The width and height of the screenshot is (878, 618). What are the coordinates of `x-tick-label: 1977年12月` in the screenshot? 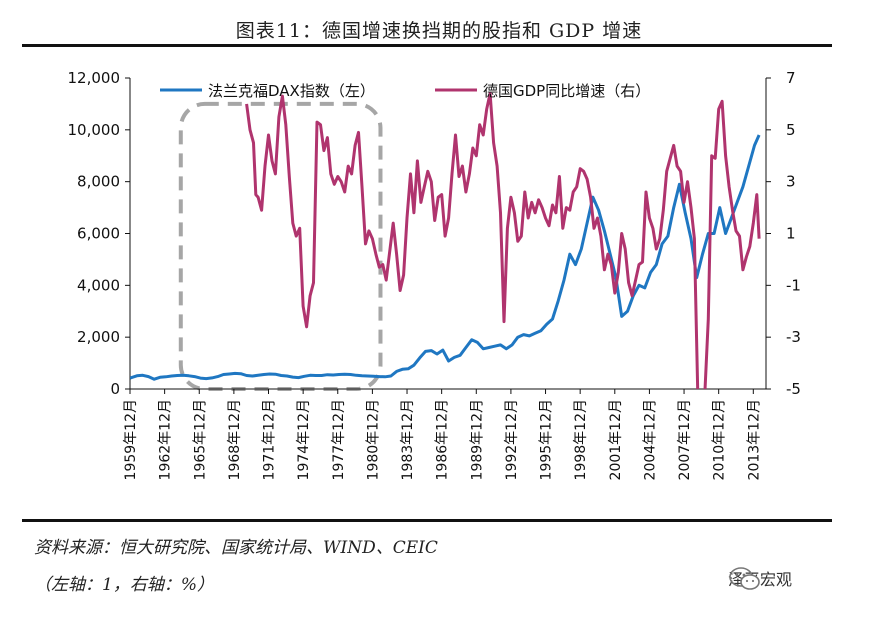 It's located at (339, 439).